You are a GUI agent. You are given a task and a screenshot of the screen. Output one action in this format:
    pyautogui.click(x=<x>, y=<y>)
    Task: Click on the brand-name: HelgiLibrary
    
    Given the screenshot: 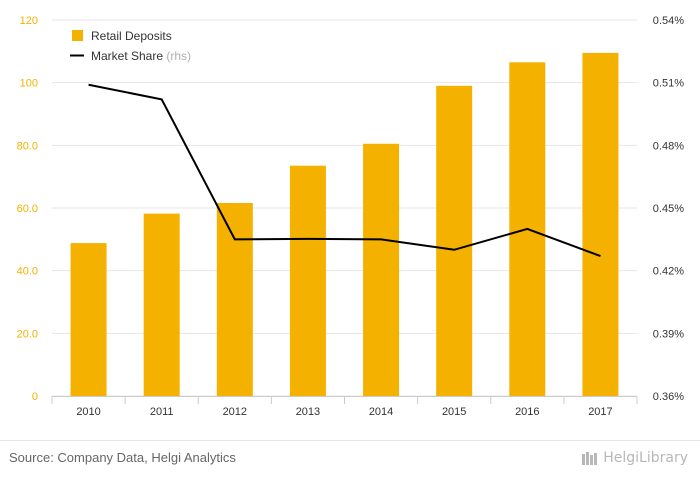 What is the action you would take?
    pyautogui.click(x=645, y=458)
    